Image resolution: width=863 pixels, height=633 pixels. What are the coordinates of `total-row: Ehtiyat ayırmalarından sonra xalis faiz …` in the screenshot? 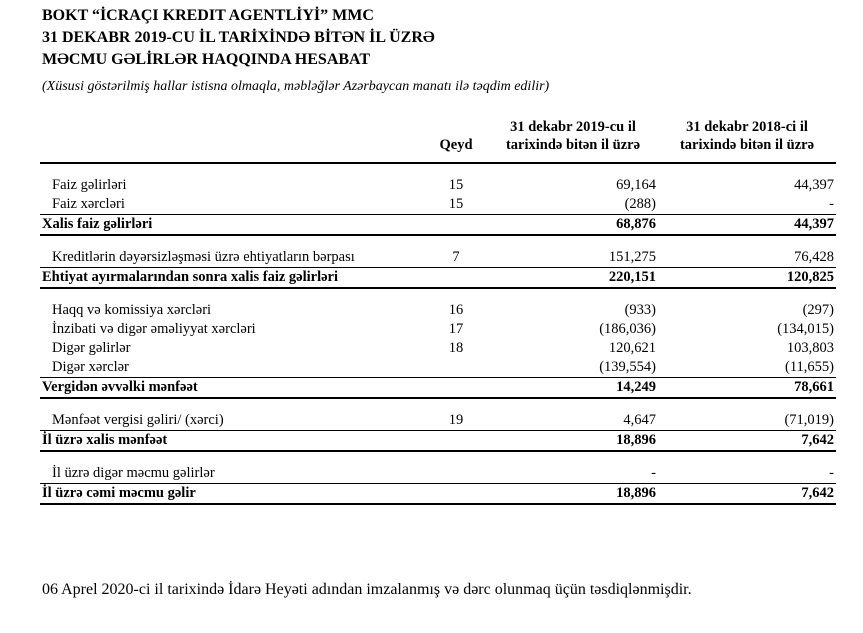 It's located at (438, 278).